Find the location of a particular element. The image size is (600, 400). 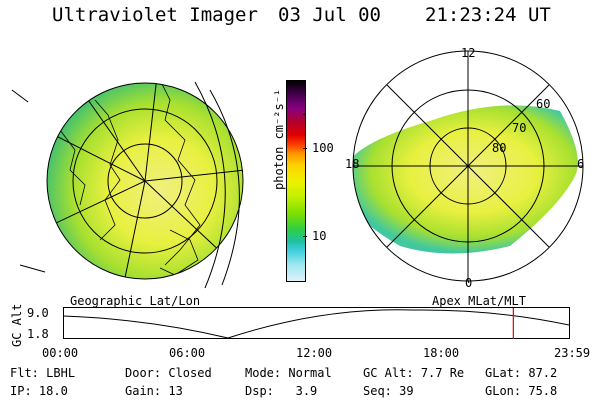

time-tick-0000: 00:00 is located at coordinates (60, 353).